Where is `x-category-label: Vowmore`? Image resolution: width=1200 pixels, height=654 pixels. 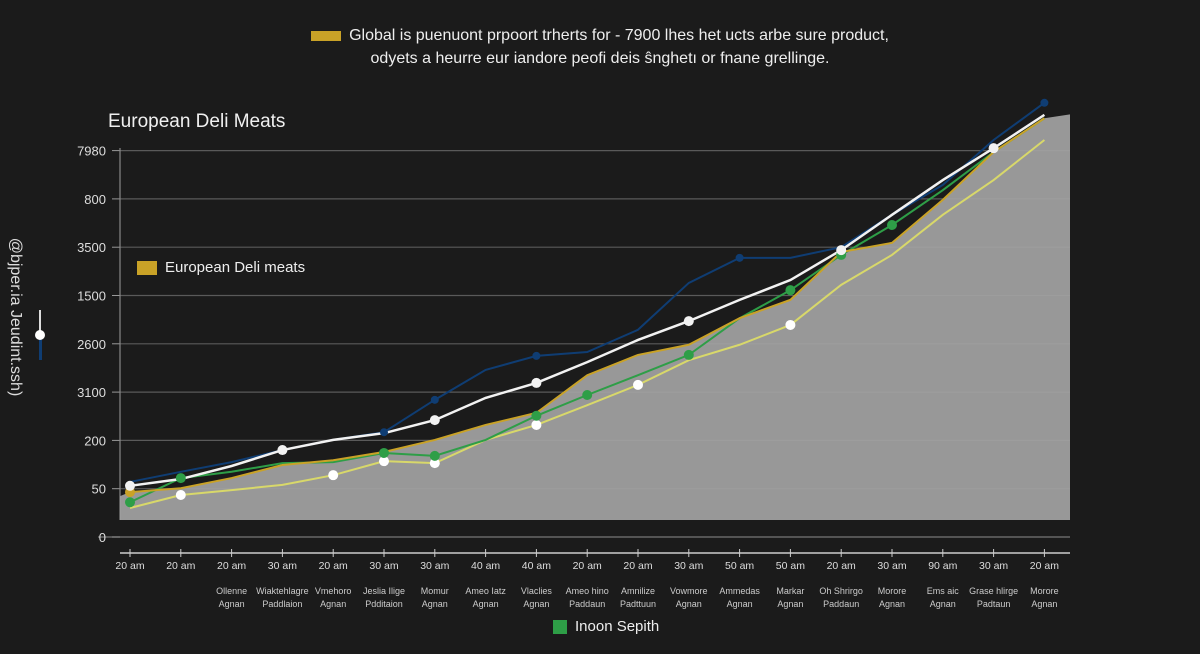
x-category-label: Vowmore is located at coordinates (689, 591).